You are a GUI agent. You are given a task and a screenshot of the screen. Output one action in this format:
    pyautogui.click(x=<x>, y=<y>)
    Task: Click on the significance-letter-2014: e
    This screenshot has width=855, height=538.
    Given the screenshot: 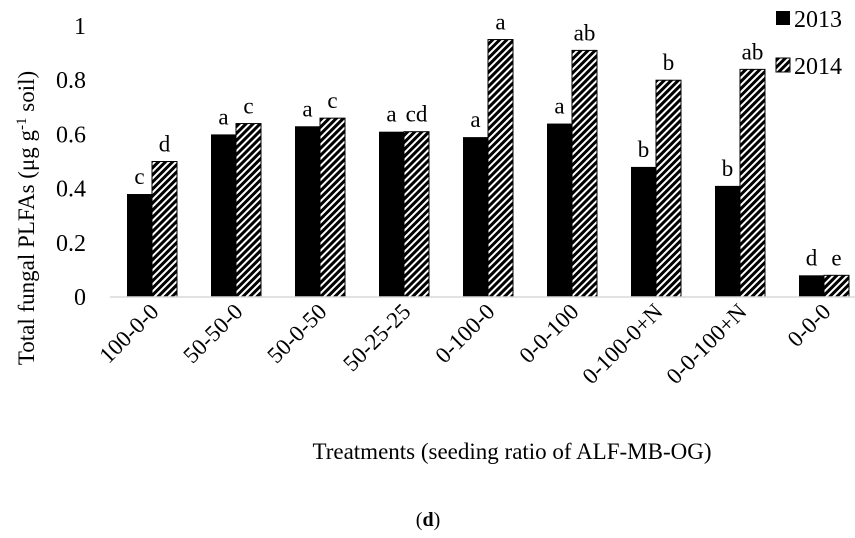 What is the action you would take?
    pyautogui.click(x=836, y=257)
    